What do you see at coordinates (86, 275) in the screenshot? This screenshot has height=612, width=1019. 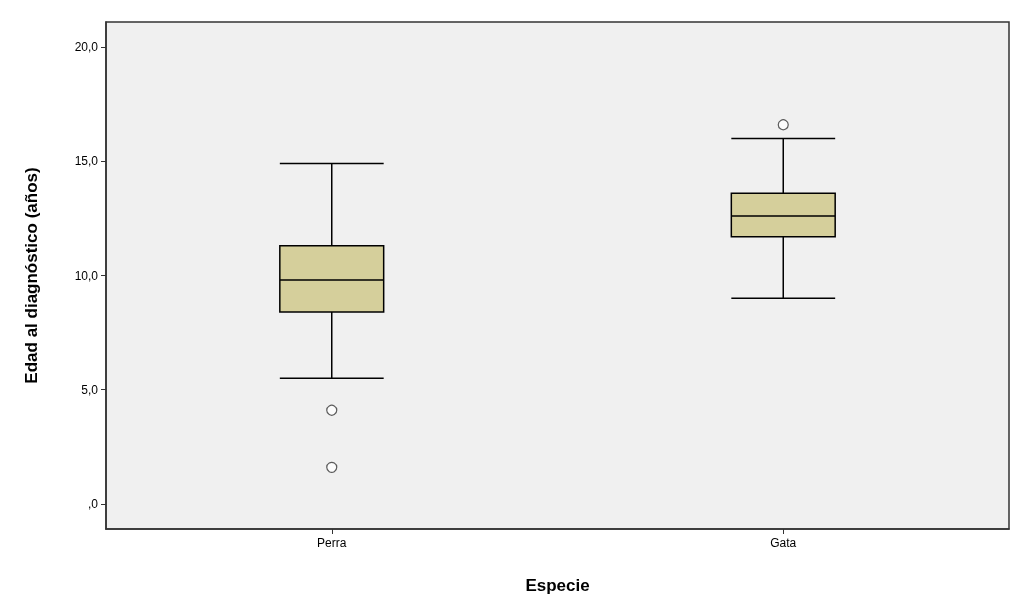 I see `y-tick-label: 10,0` at bounding box center [86, 275].